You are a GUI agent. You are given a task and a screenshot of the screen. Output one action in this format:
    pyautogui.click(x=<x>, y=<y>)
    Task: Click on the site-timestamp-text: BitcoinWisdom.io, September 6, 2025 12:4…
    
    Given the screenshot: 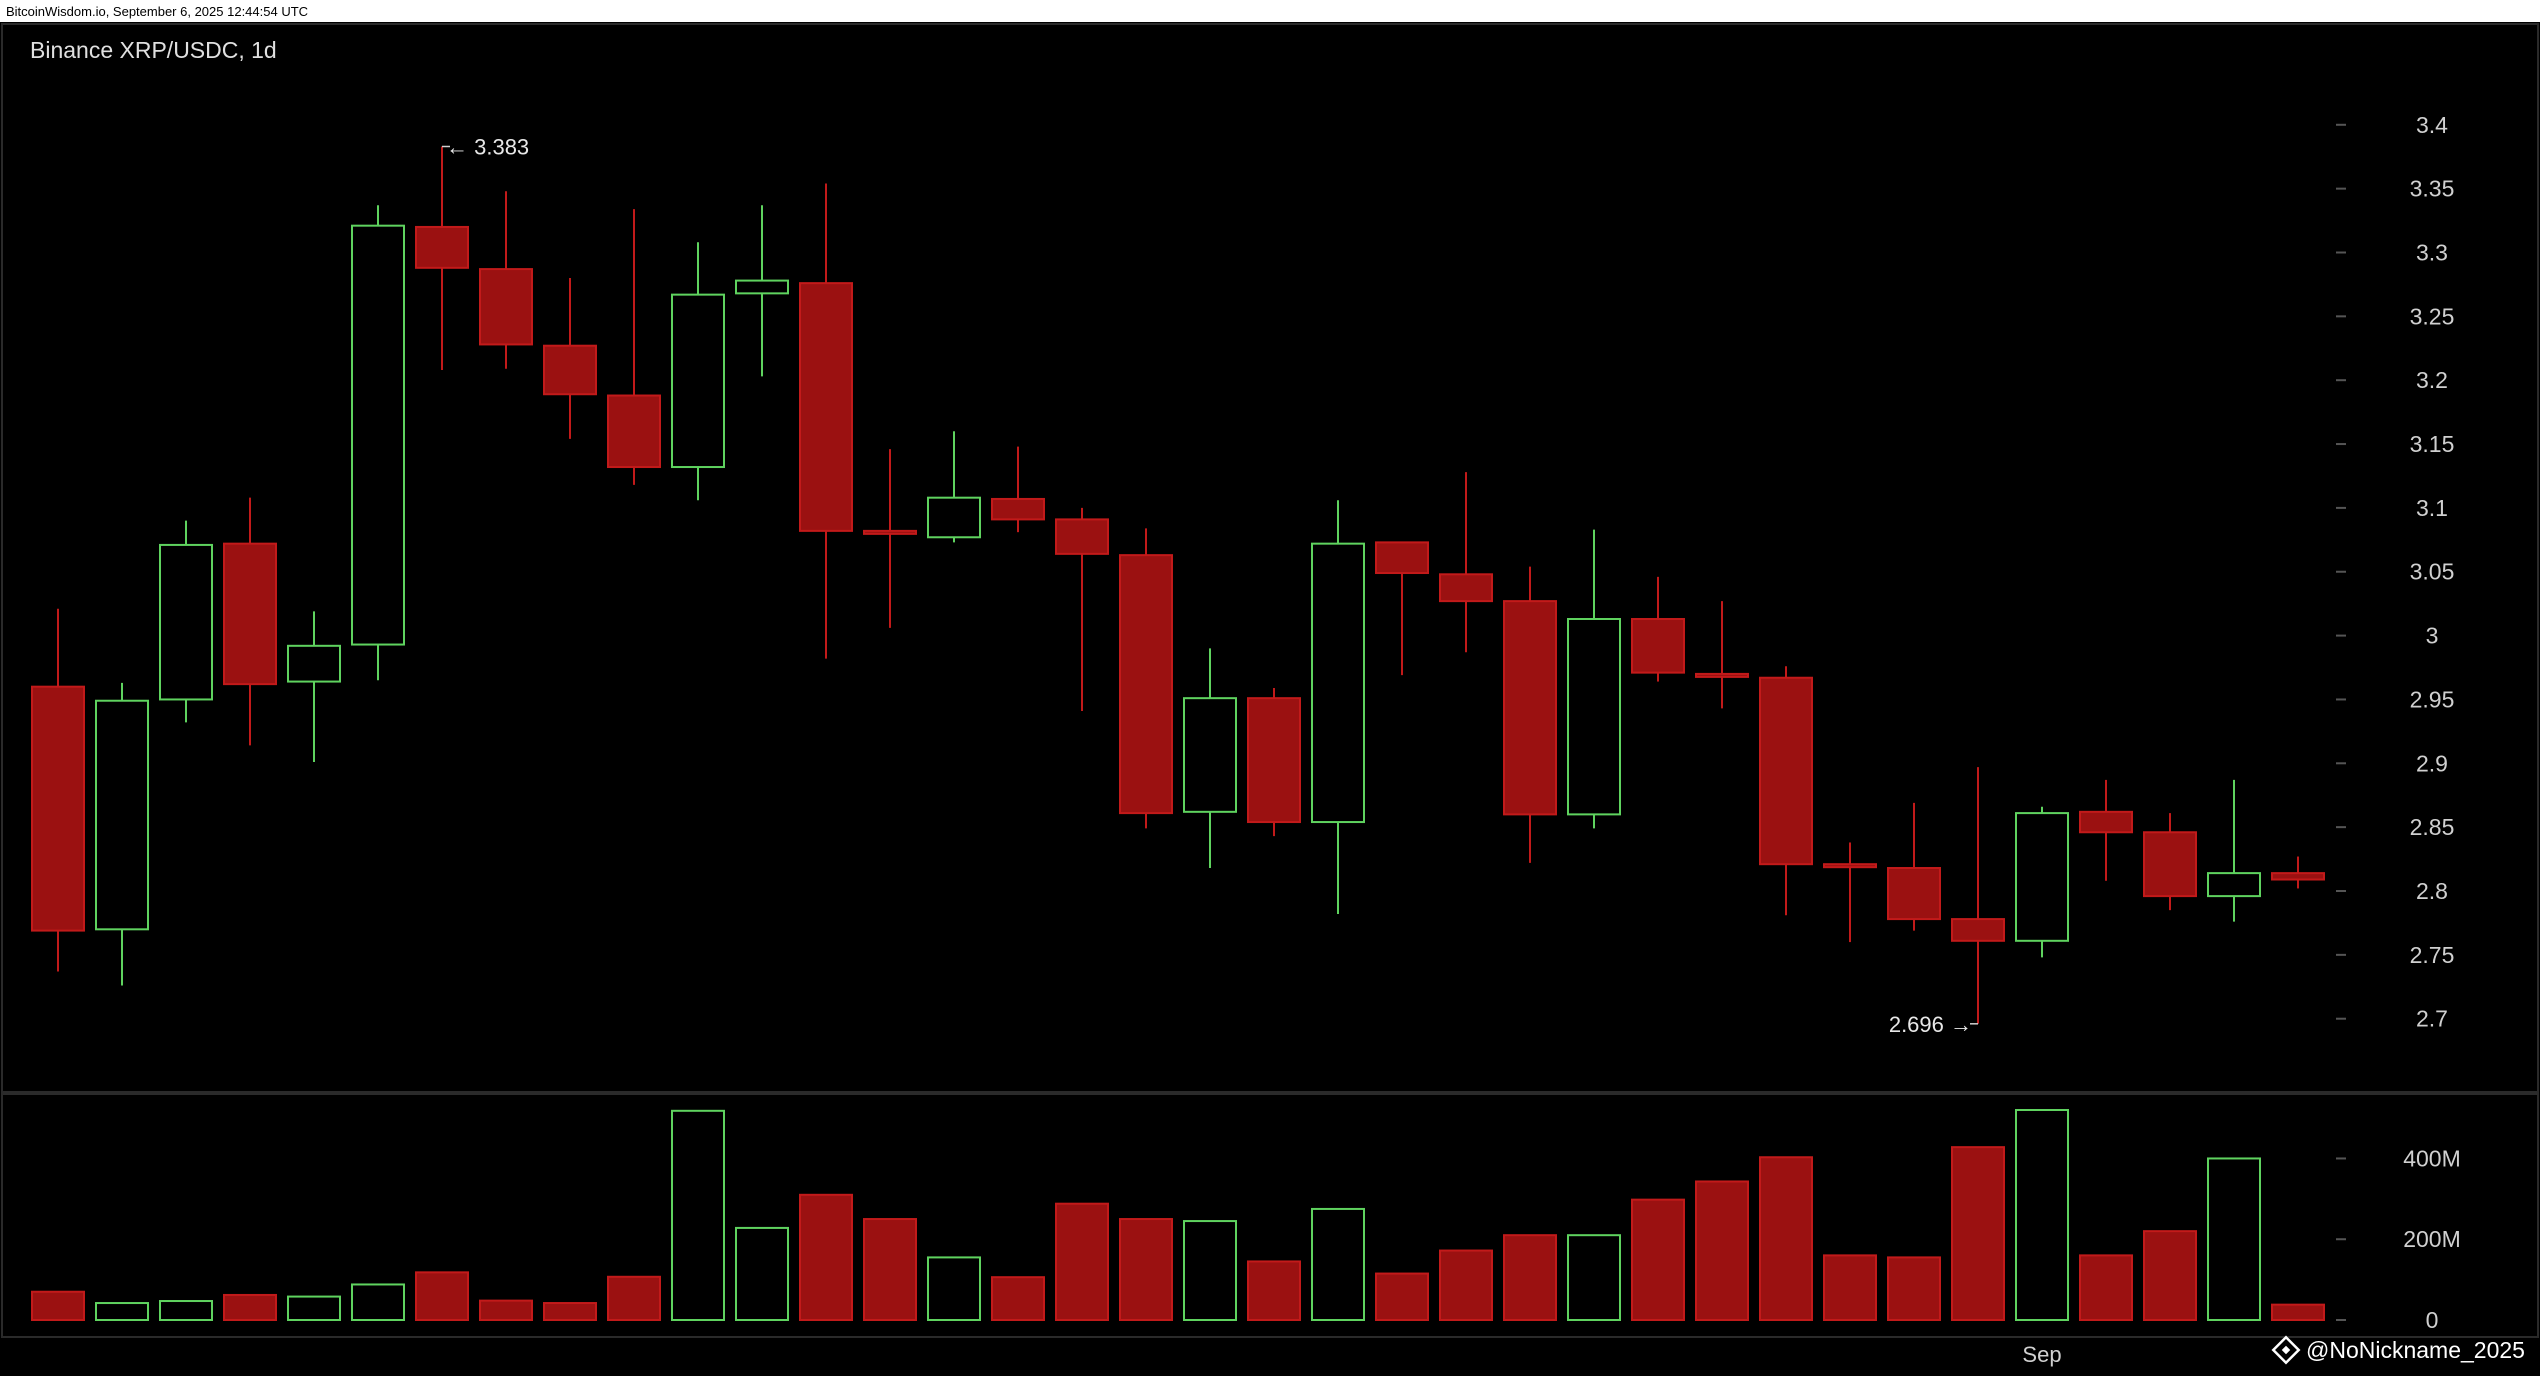 What is the action you would take?
    pyautogui.click(x=157, y=11)
    